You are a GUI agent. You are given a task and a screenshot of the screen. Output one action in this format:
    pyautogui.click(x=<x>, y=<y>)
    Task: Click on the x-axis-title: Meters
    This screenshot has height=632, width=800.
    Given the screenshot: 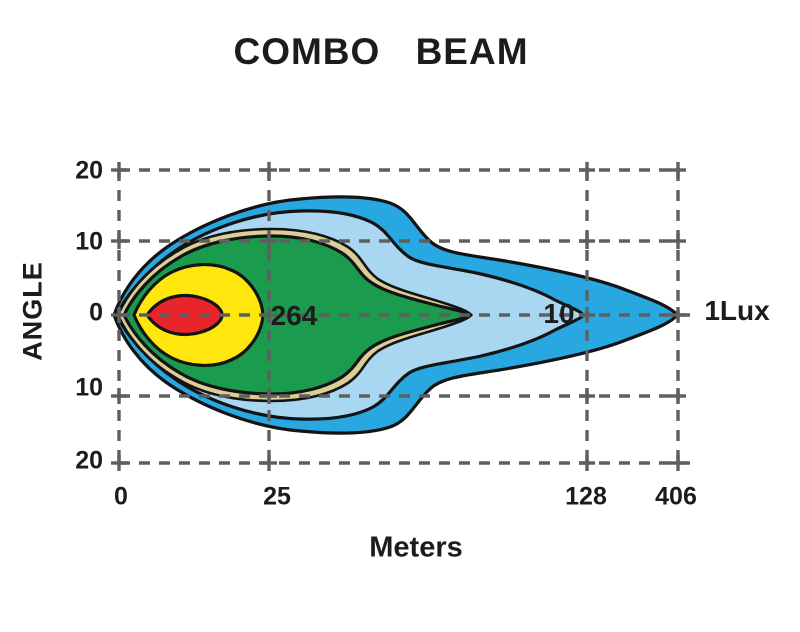 What is the action you would take?
    pyautogui.click(x=416, y=547)
    